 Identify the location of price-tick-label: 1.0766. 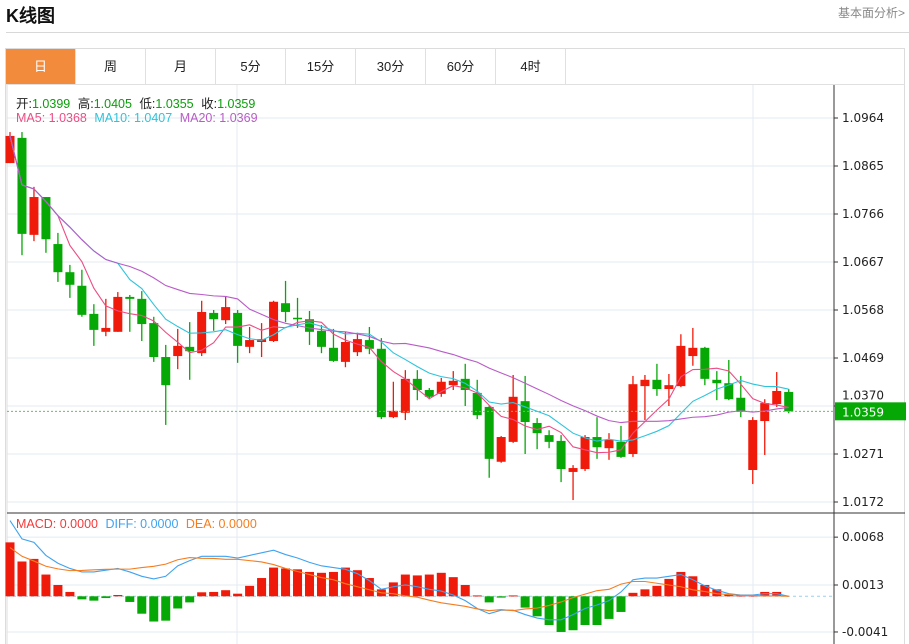
(863, 214).